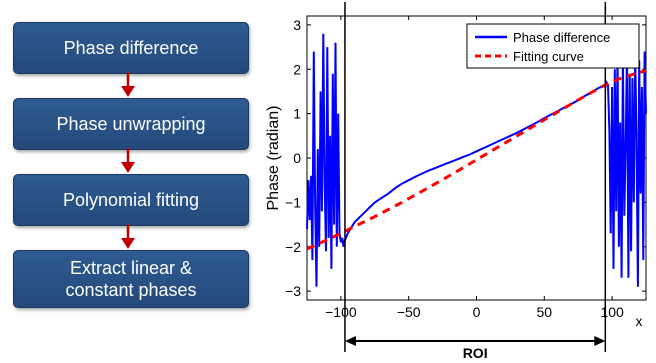 The height and width of the screenshot is (363, 656). I want to click on x-axis-label: x, so click(639, 321).